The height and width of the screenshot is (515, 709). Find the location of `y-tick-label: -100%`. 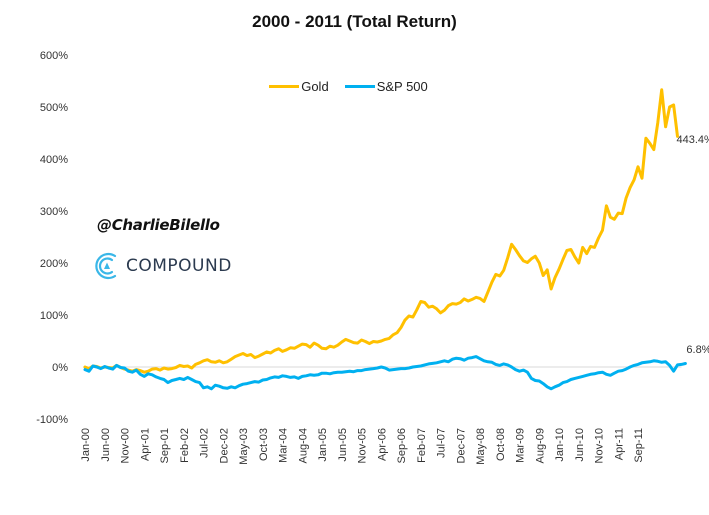

y-tick-label: -100% is located at coordinates (52, 420).